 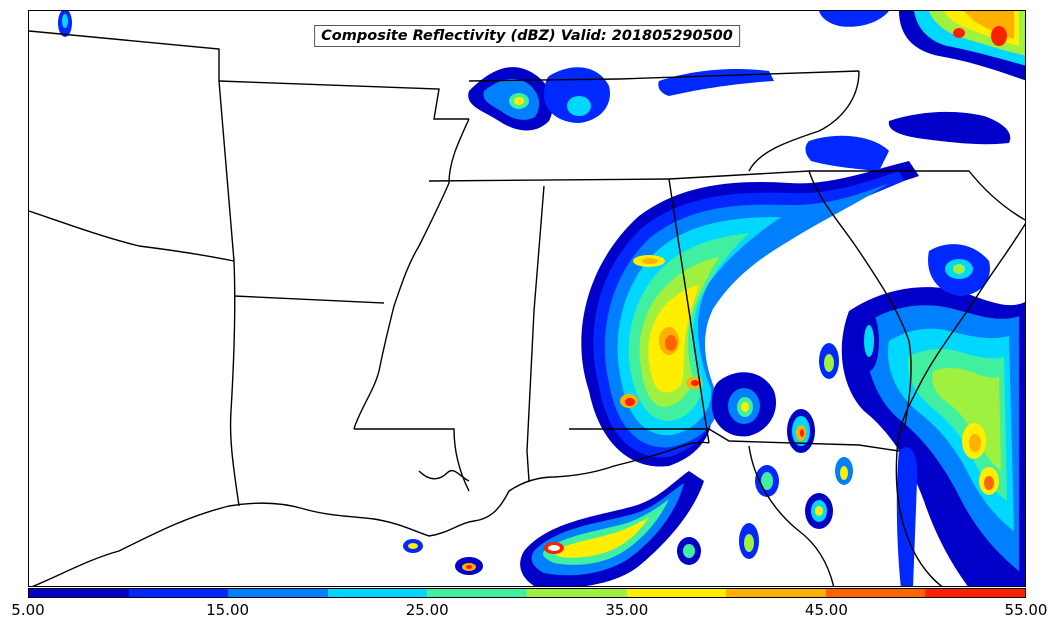 I want to click on colorbar, so click(x=527, y=593).